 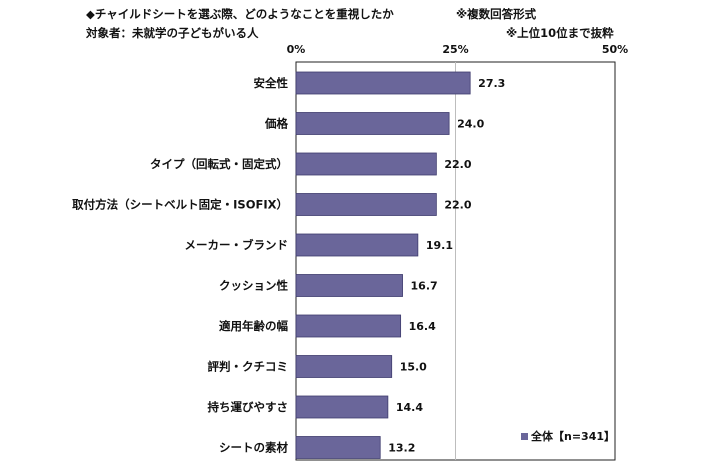 I want to click on category-label: 評判・クチコミ, so click(x=248, y=367).